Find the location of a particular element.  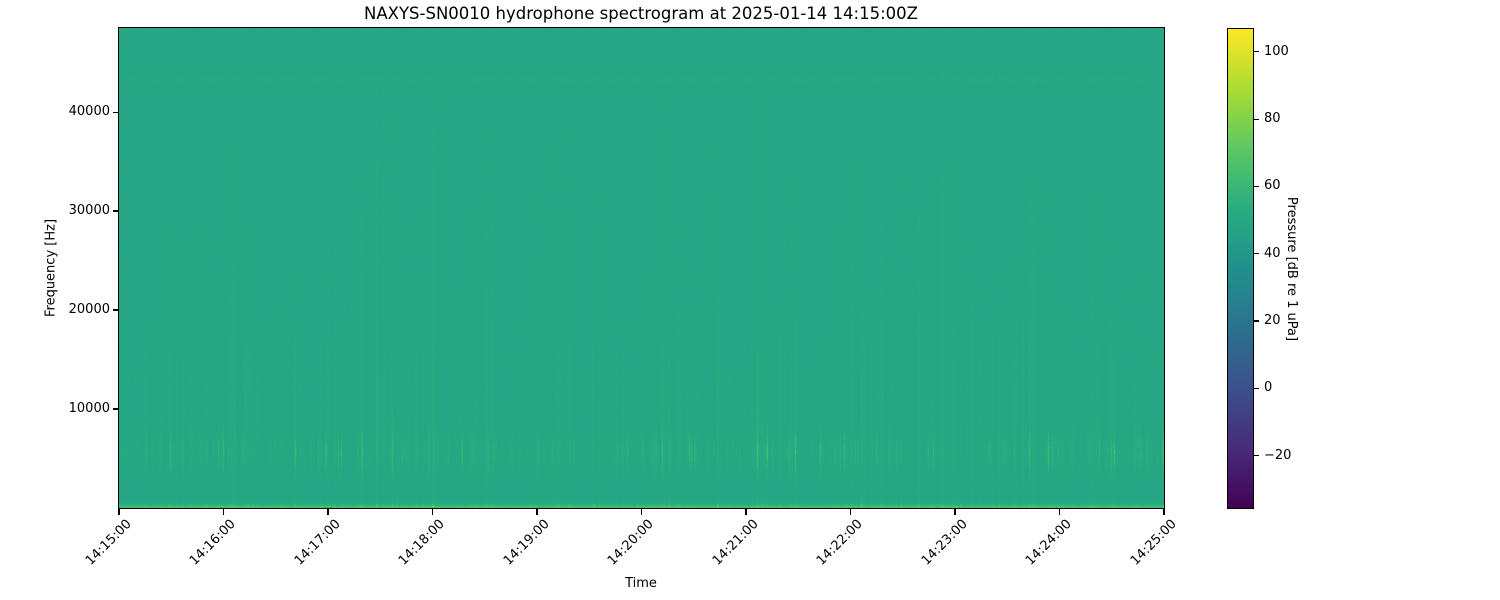

y-axis-tick-label: 30000 is located at coordinates (89, 211).